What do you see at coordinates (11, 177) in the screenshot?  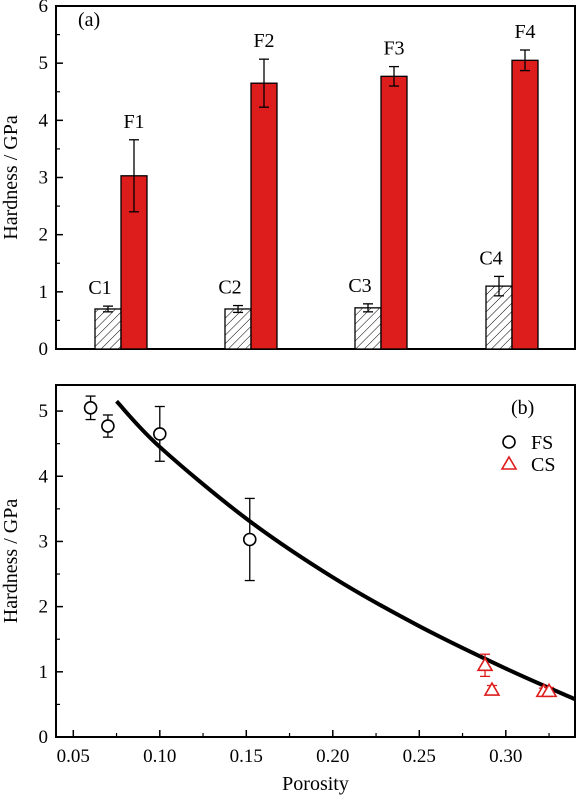 I see `panel-a-y-axis-label: Hardness / GPa` at bounding box center [11, 177].